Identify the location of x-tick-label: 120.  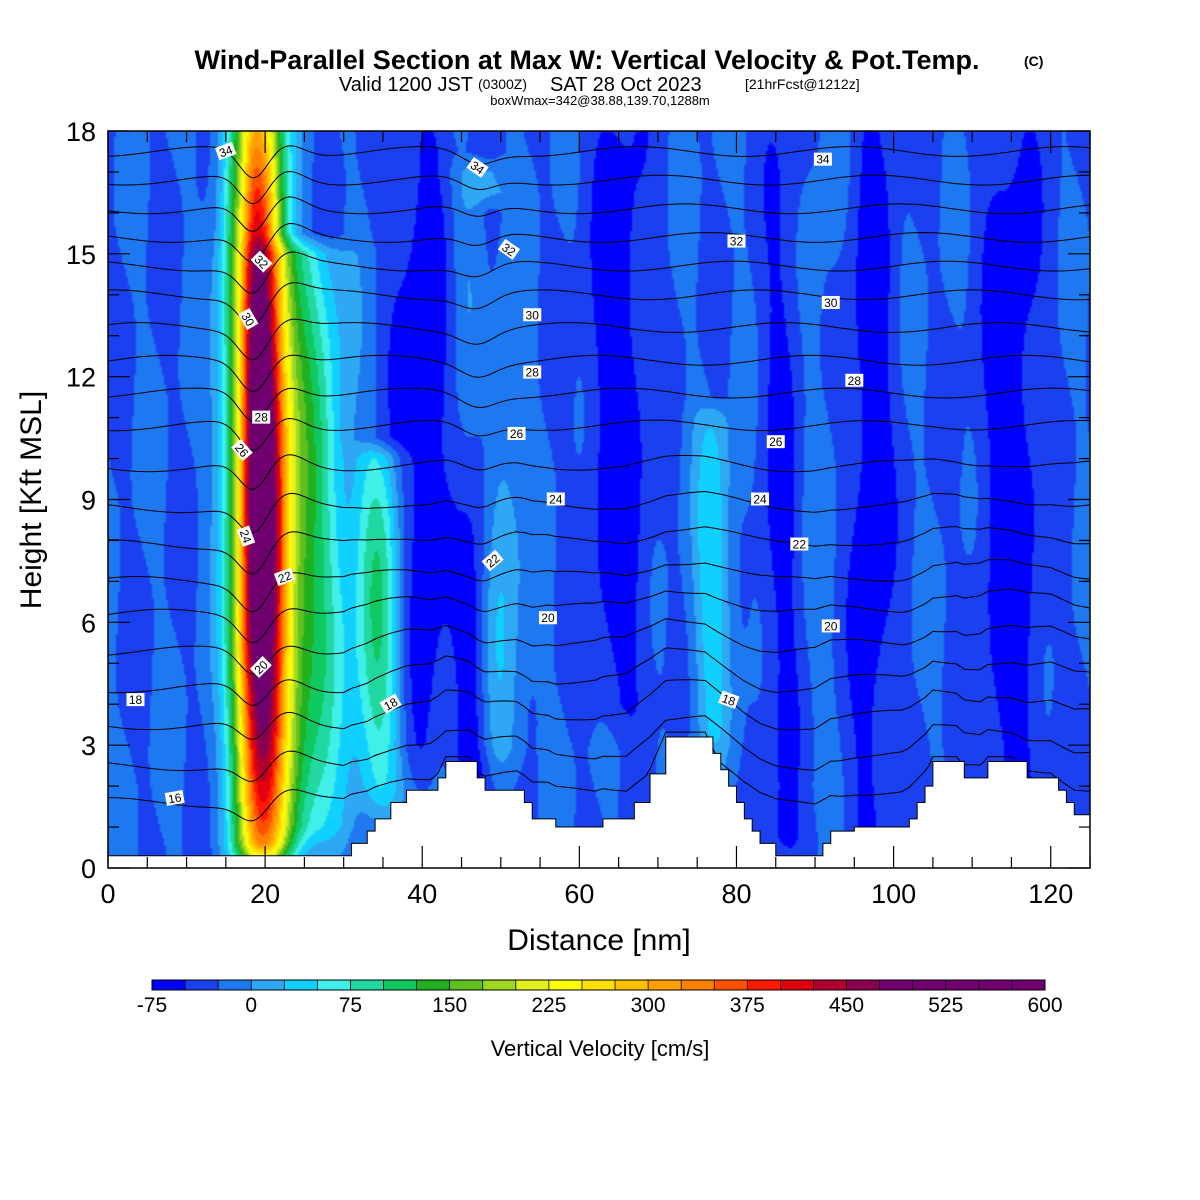
(1050, 894).